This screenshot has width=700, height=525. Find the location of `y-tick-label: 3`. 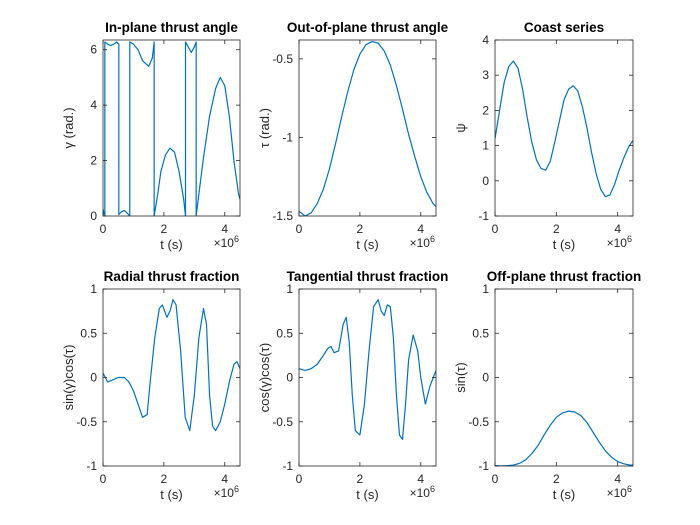

y-tick-label: 3 is located at coordinates (485, 75).